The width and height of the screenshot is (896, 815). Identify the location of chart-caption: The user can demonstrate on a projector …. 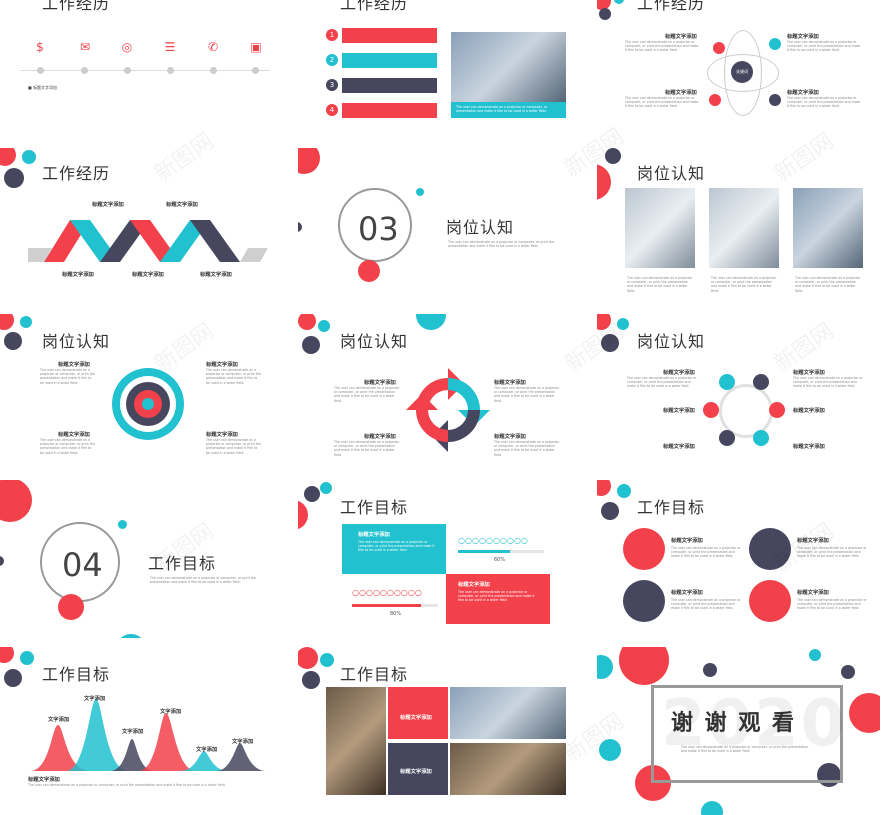
(127, 785).